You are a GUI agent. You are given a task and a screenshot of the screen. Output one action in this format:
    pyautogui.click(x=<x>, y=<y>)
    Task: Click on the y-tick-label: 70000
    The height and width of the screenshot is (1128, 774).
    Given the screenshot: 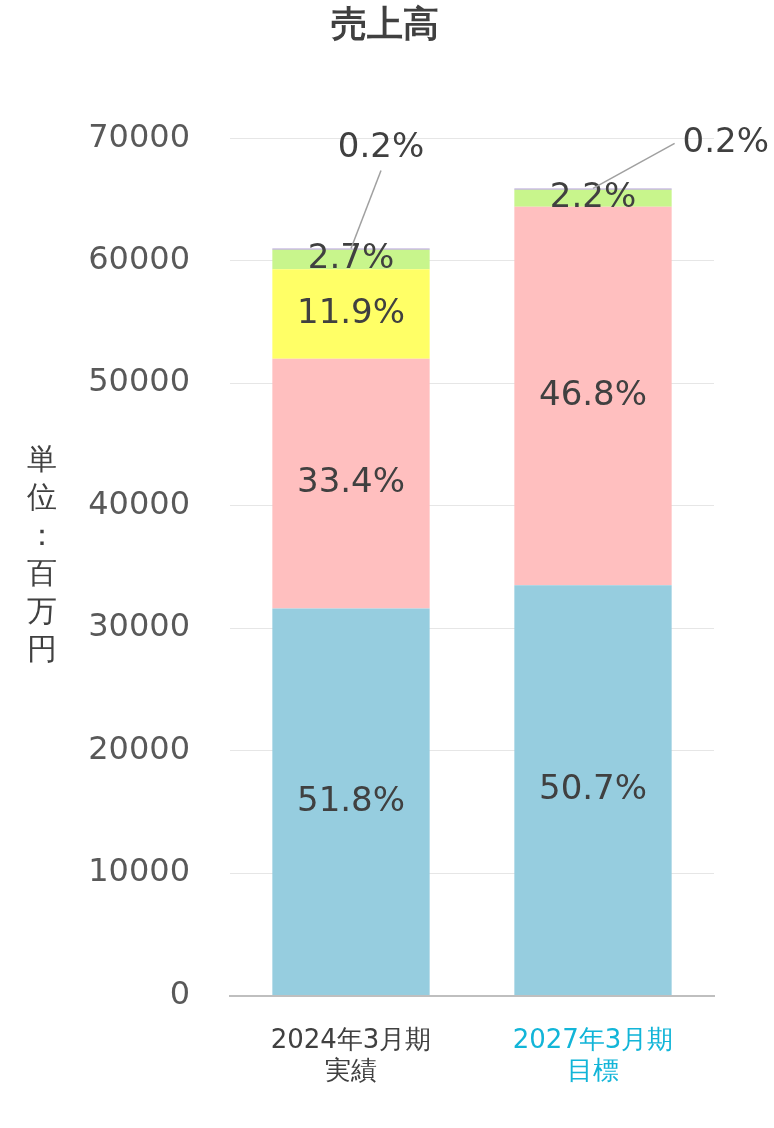 What is the action you would take?
    pyautogui.click(x=139, y=135)
    